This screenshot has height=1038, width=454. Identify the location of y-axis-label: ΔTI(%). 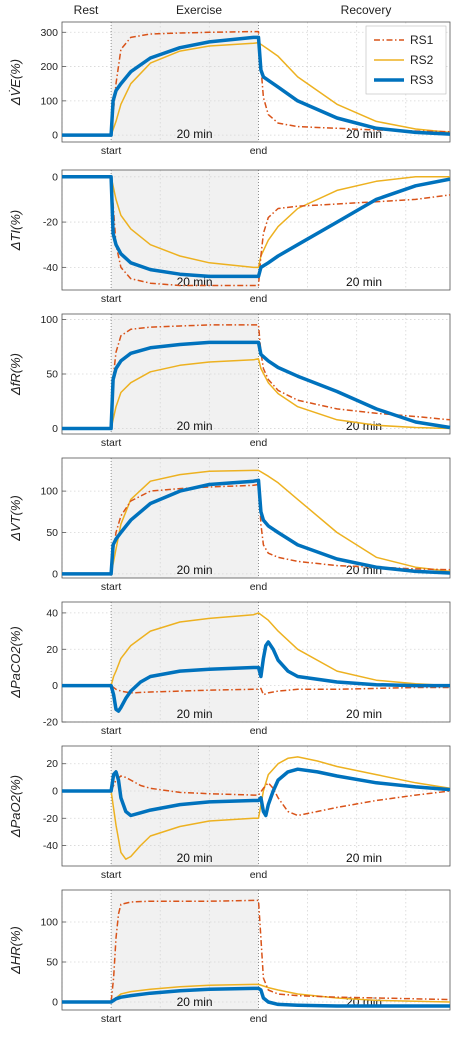
(15, 231).